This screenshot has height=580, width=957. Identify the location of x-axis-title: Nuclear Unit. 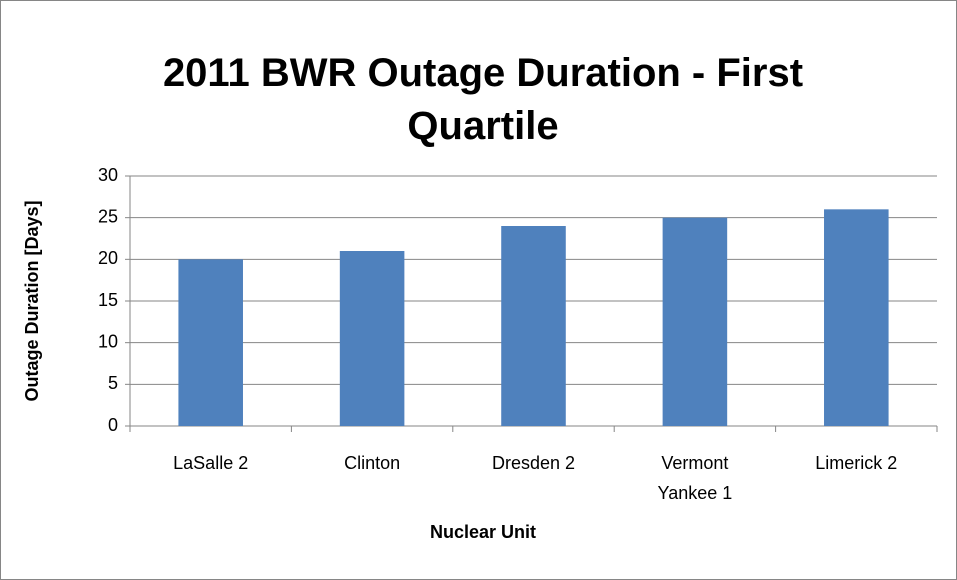
(483, 532).